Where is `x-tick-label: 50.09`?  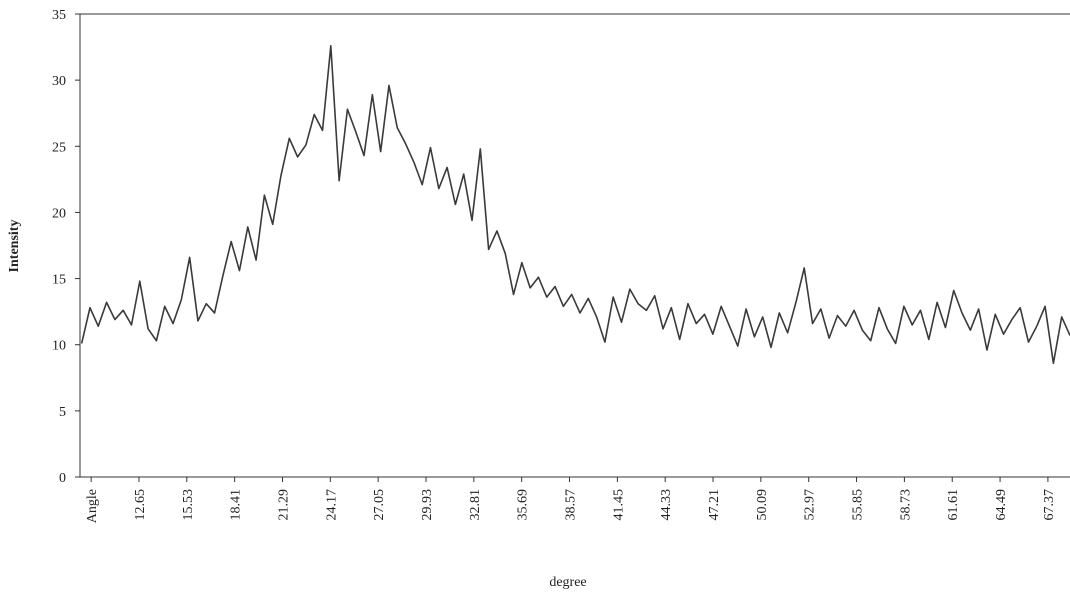
x-tick-label: 50.09 is located at coordinates (762, 505).